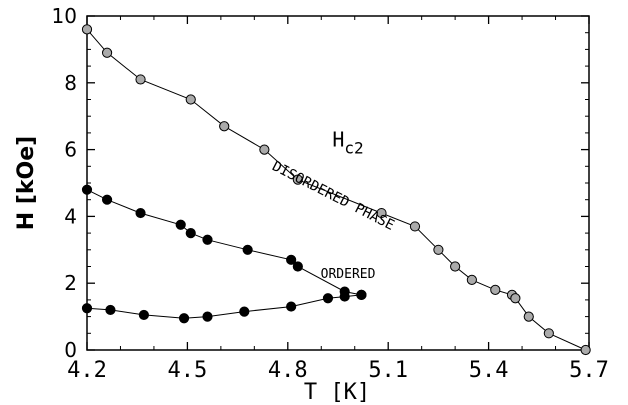  Describe the element at coordinates (589, 370) in the screenshot. I see `x-tick-label: 5.7` at that location.